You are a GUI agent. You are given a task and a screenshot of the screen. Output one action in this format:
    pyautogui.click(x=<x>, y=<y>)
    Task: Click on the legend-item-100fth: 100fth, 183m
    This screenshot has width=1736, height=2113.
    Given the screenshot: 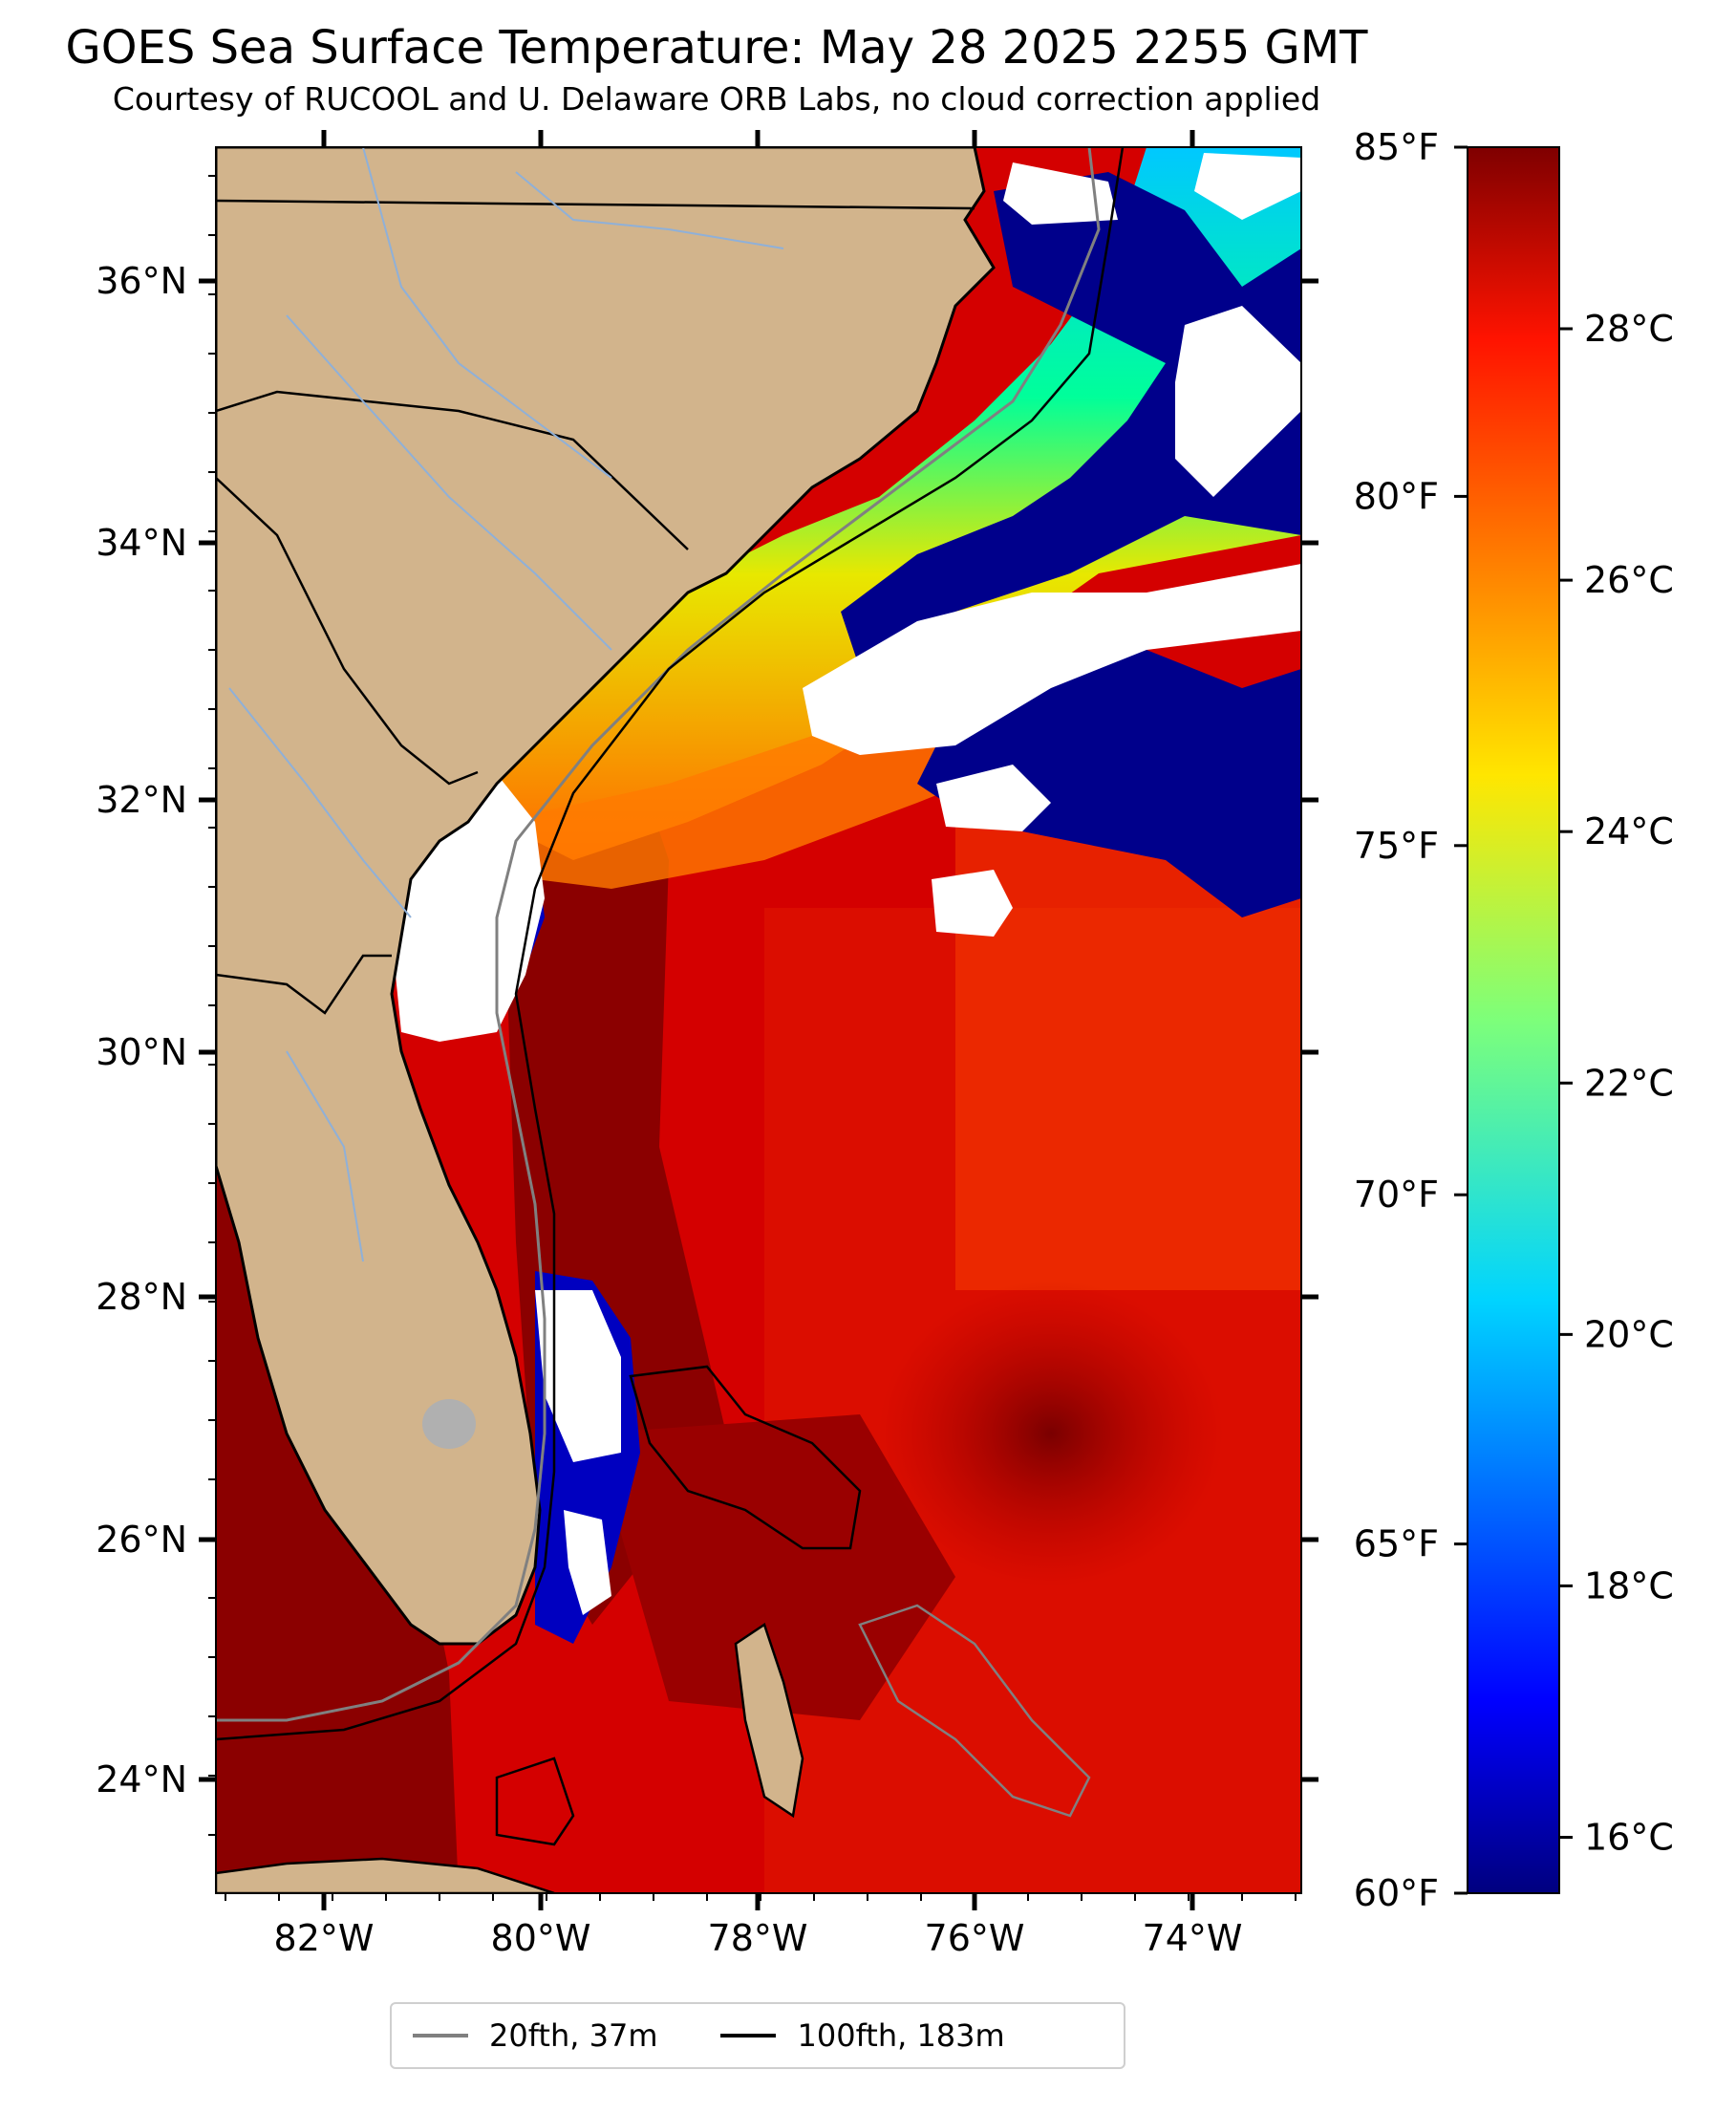 What is the action you would take?
    pyautogui.click(x=862, y=2035)
    